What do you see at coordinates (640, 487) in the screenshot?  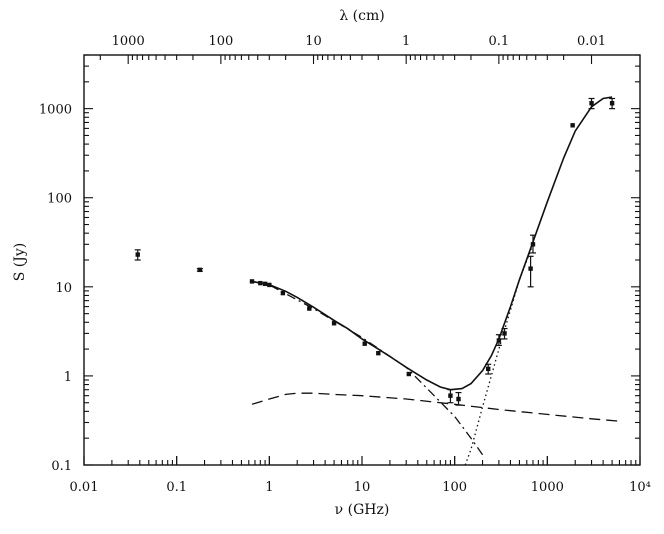 I see `x-tick-label: 10⁴` at bounding box center [640, 487].